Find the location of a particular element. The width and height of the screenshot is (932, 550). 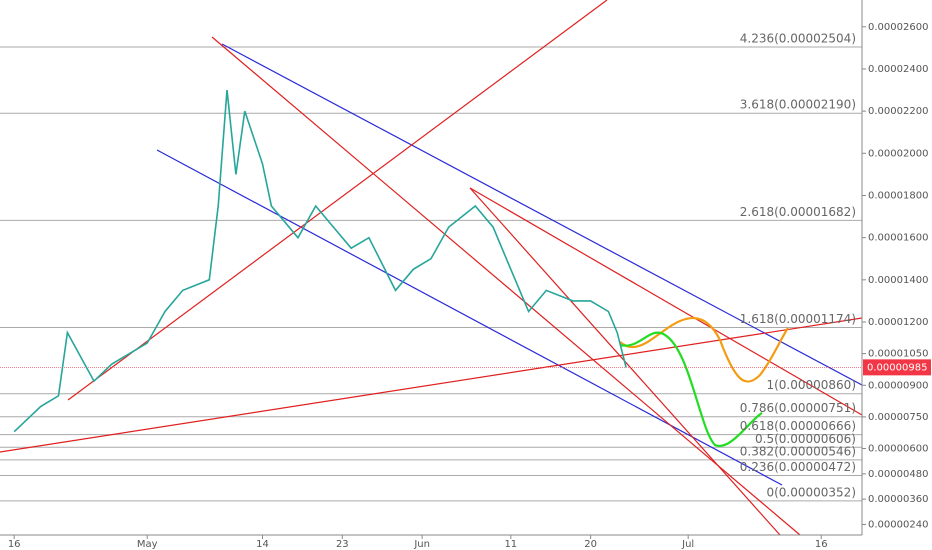

current-price-label: 0.00000985 is located at coordinates (897, 367).